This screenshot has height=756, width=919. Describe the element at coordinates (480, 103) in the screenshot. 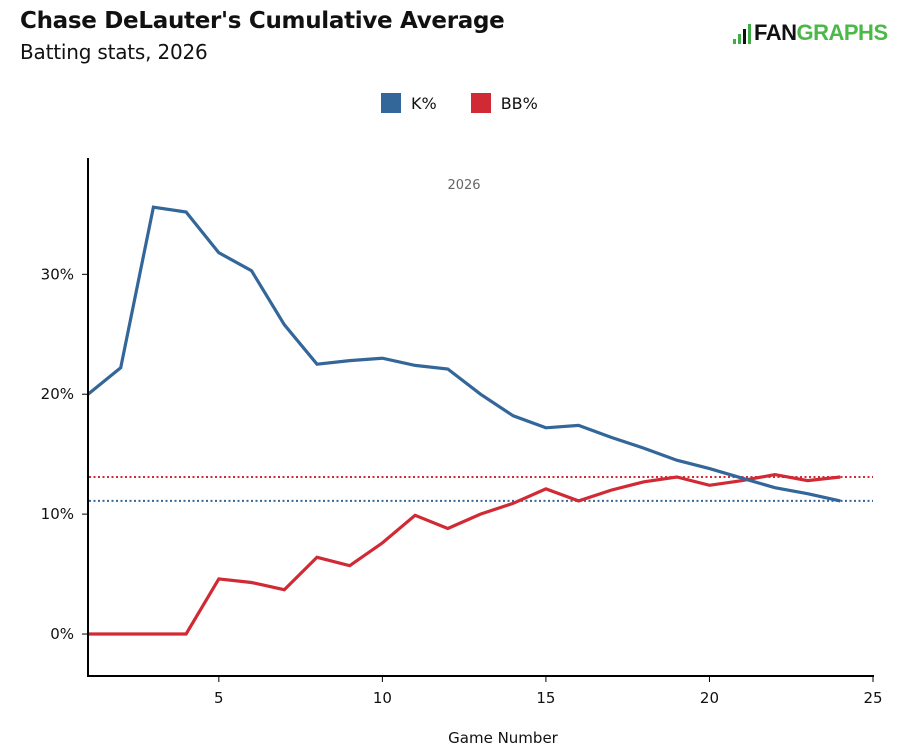

I see `legend-swatch-bb-pct` at that location.